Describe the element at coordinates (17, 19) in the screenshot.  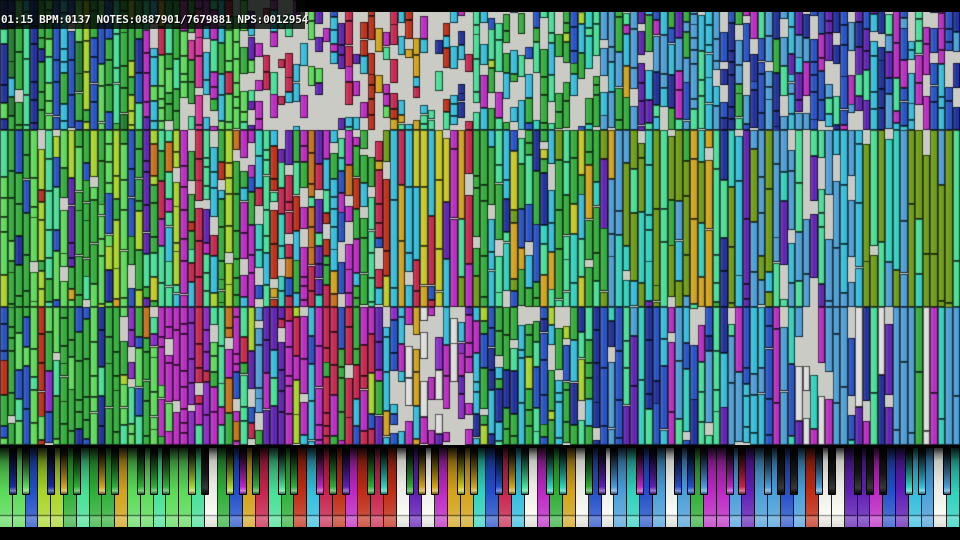
I see `hud-time: 01:15` at that location.